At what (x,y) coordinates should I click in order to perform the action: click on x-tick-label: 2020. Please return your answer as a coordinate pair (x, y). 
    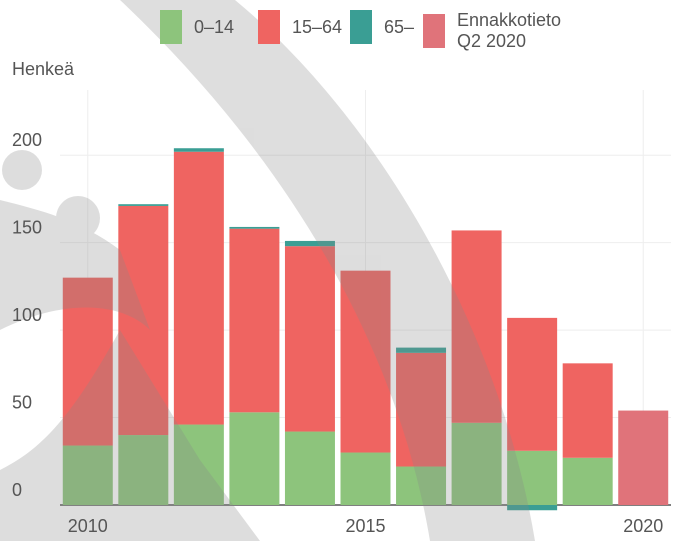
    Looking at the image, I should click on (643, 526).